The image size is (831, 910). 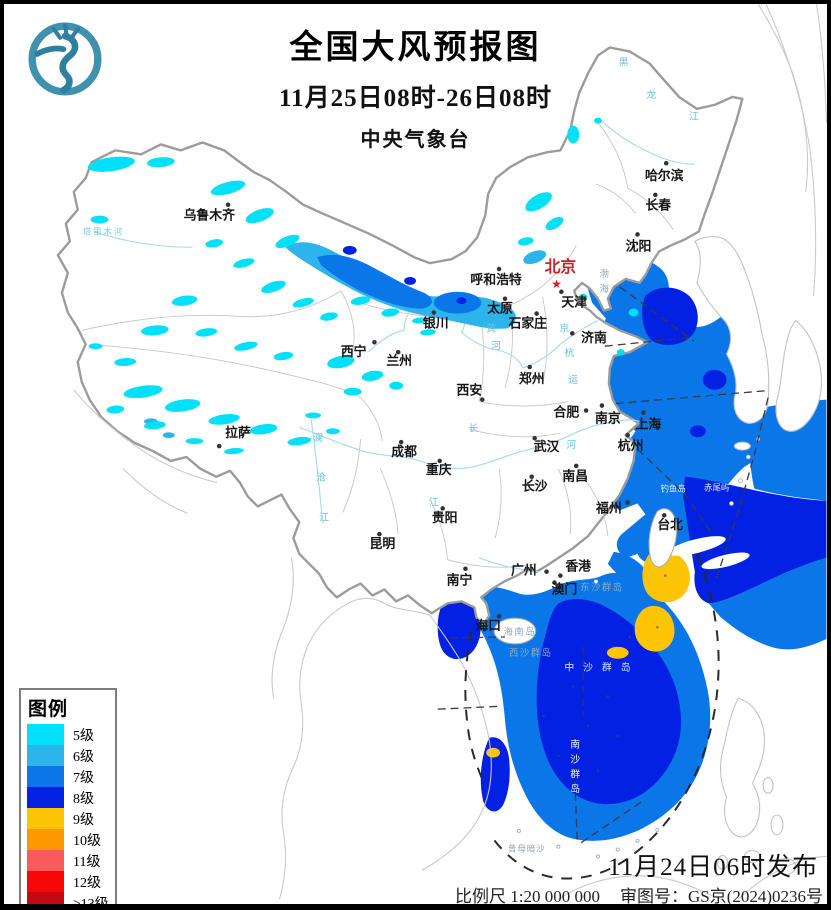 I want to click on city-label: 重庆, so click(x=439, y=469).